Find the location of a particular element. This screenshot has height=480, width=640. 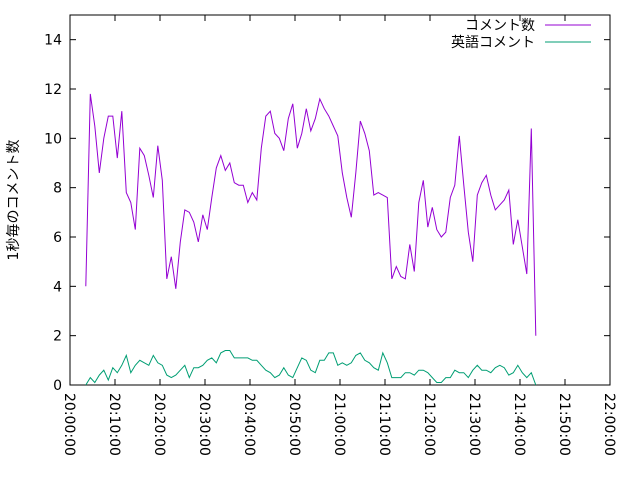

legend-label: コメント数 is located at coordinates (500, 26).